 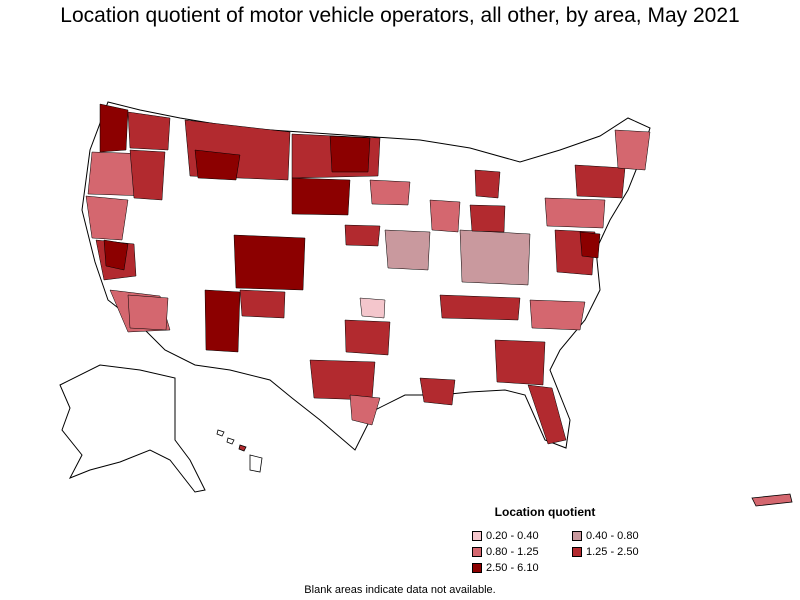 What do you see at coordinates (116, 255) in the screenshot?
I see `area-nevada` at bounding box center [116, 255].